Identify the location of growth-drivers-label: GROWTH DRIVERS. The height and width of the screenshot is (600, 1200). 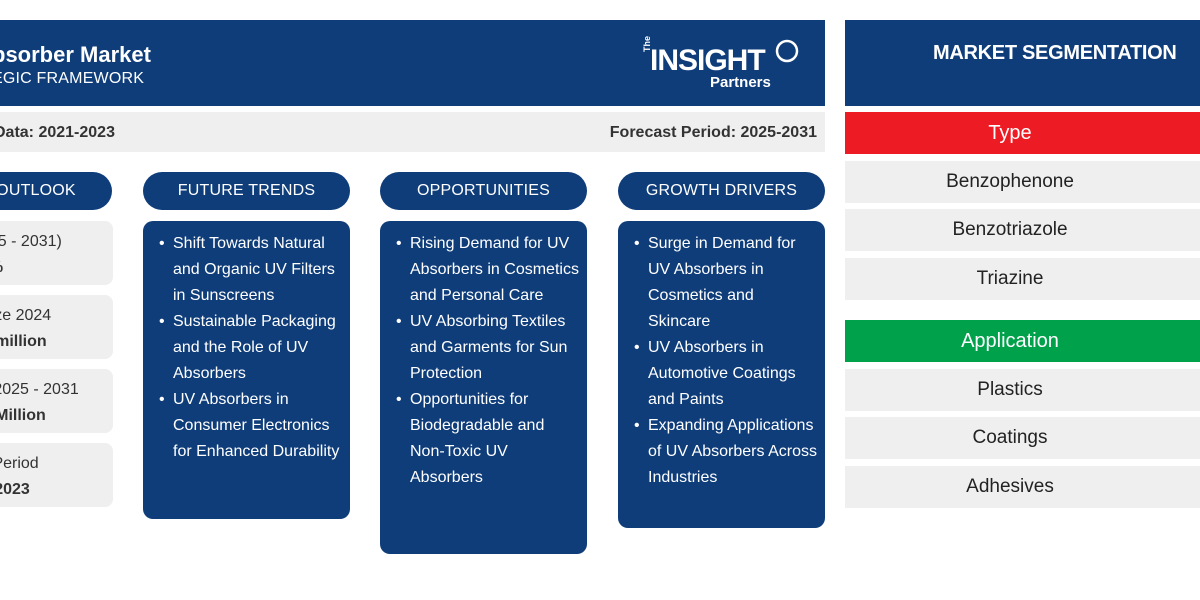
(721, 190).